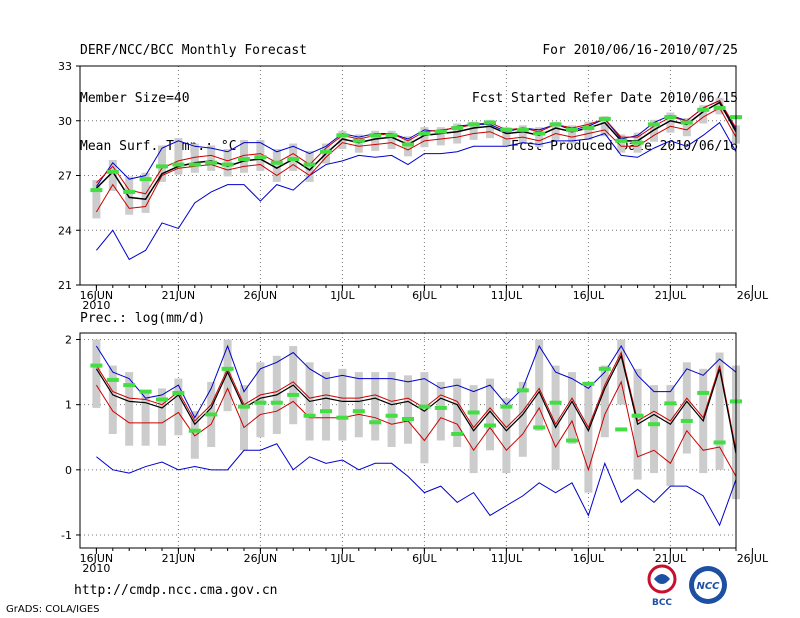 The width and height of the screenshot is (800, 618). What do you see at coordinates (342, 558) in the screenshot?
I see `precip-xtick-label: 1JUL` at bounding box center [342, 558].